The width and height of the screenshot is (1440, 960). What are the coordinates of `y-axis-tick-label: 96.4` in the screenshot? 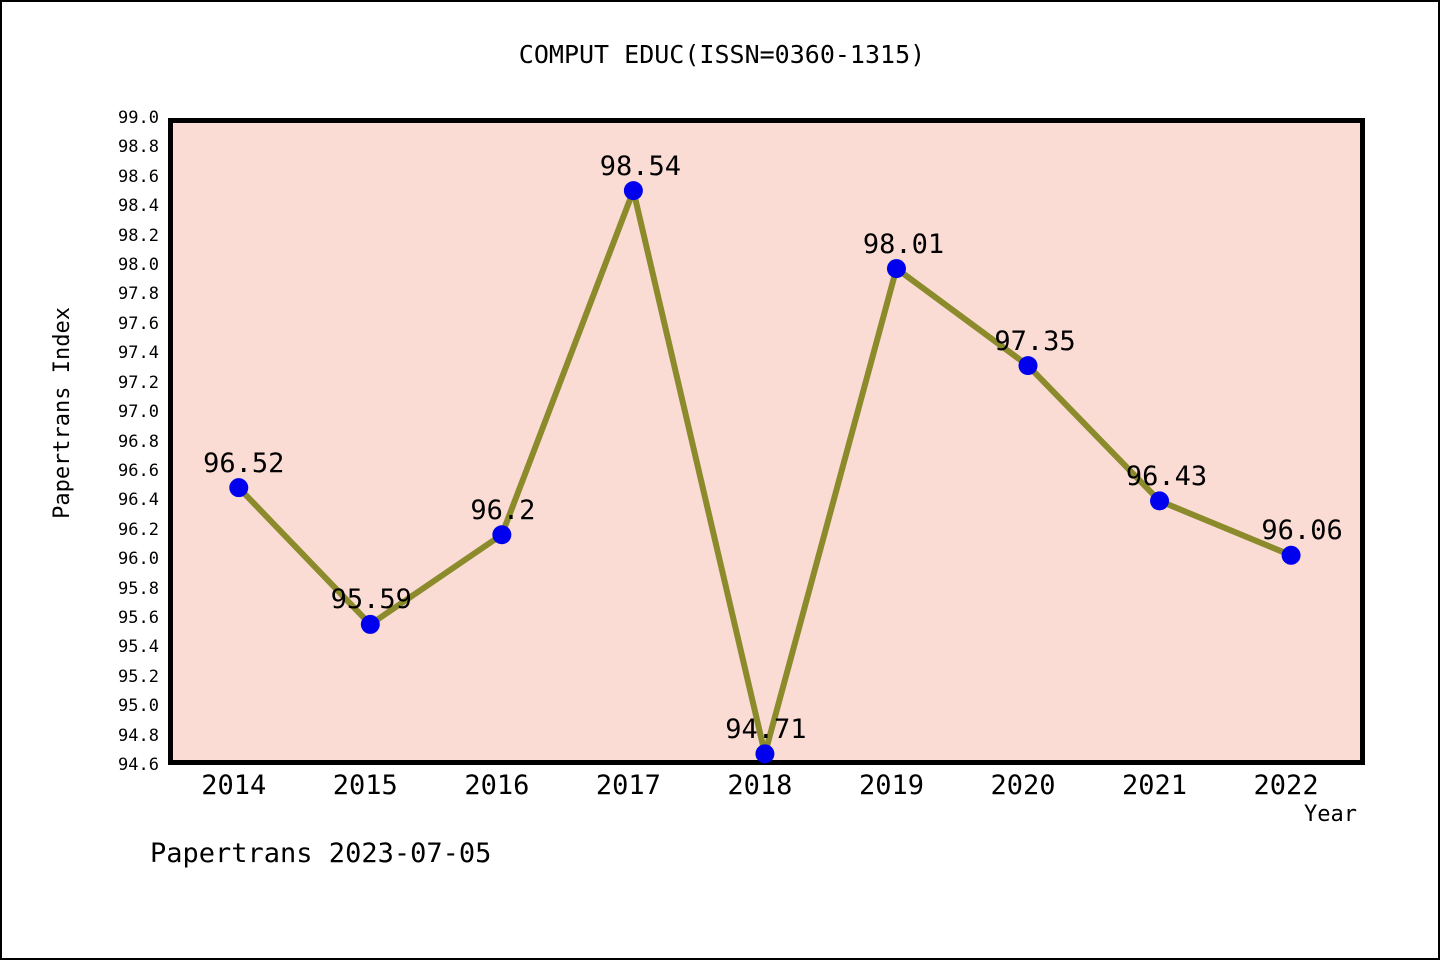 It's located at (138, 500).